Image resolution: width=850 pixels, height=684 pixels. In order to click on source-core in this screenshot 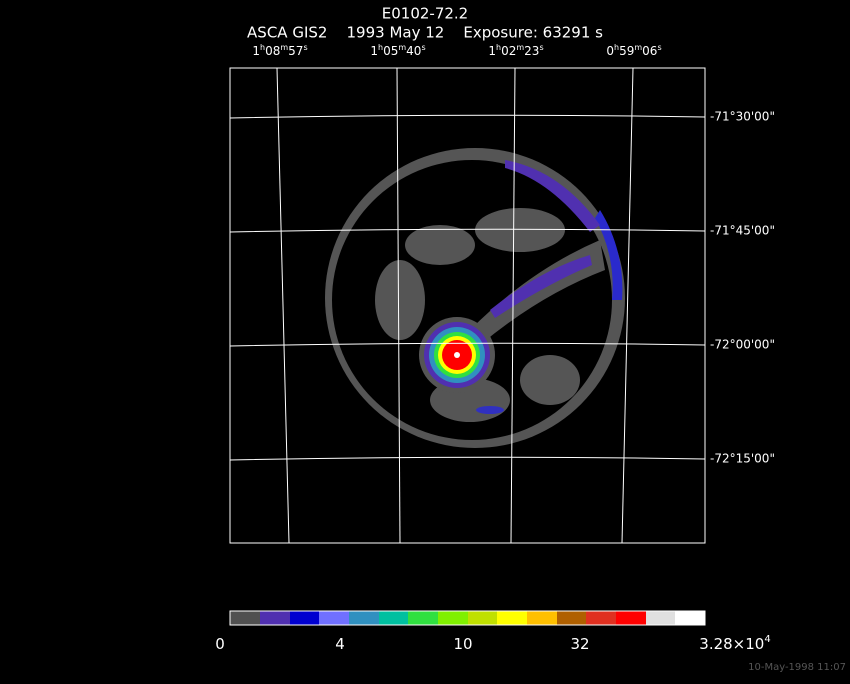, I will do `click(457, 355)`.